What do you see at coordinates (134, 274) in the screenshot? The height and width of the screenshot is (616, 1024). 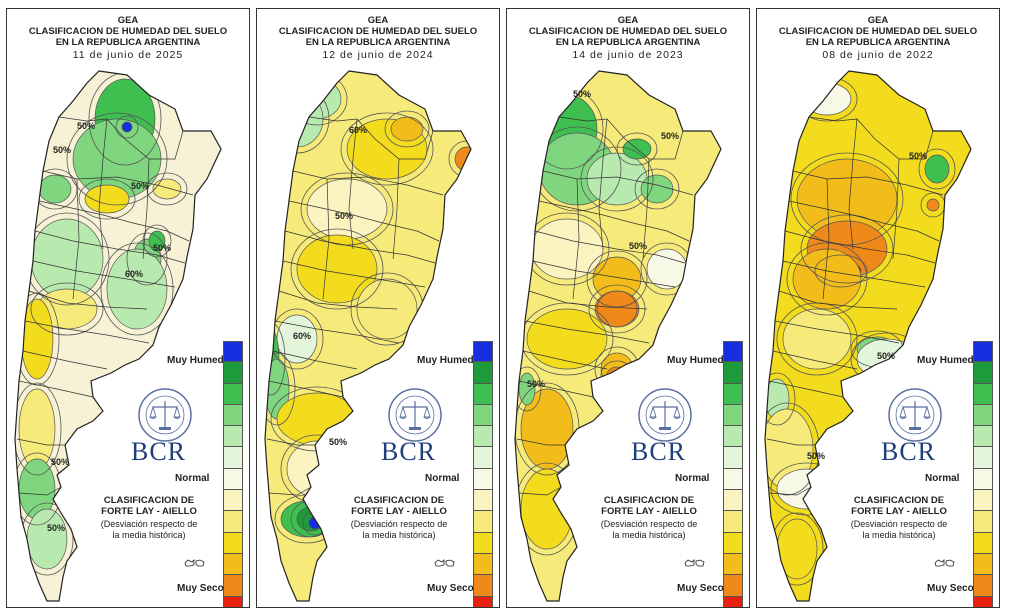 I see `contour-label: 60%` at bounding box center [134, 274].